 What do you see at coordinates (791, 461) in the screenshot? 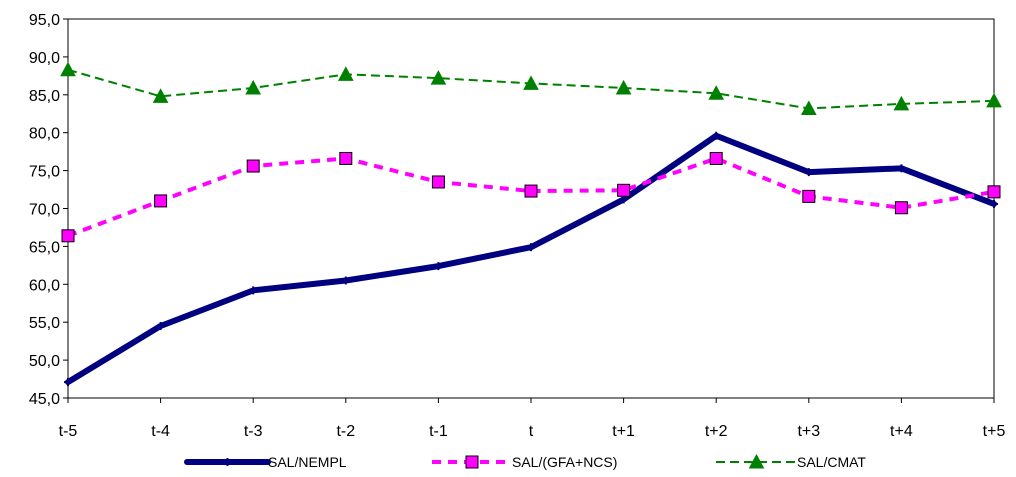
I see `legend-item: SAL/CMAT` at bounding box center [791, 461].